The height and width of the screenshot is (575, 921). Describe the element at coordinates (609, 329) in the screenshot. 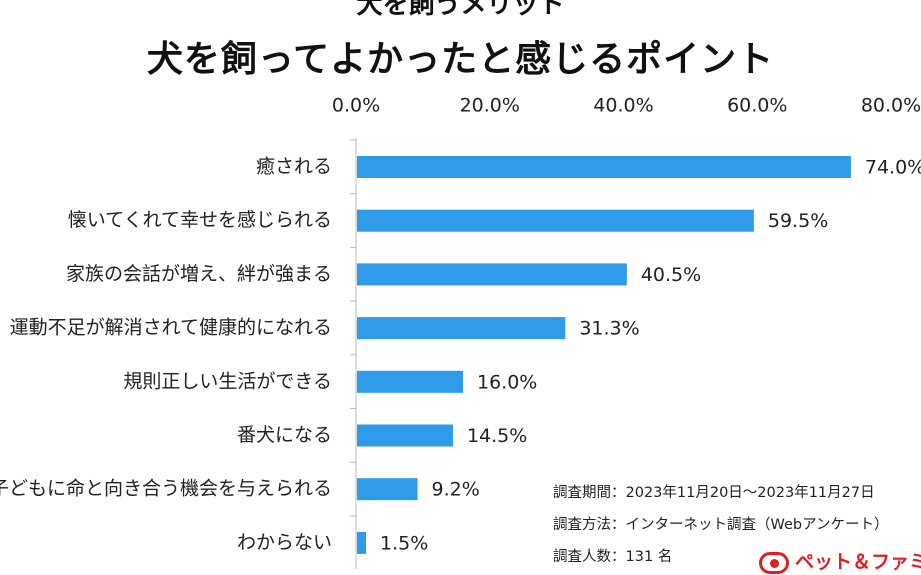

I see `value-label: 31.3%` at that location.